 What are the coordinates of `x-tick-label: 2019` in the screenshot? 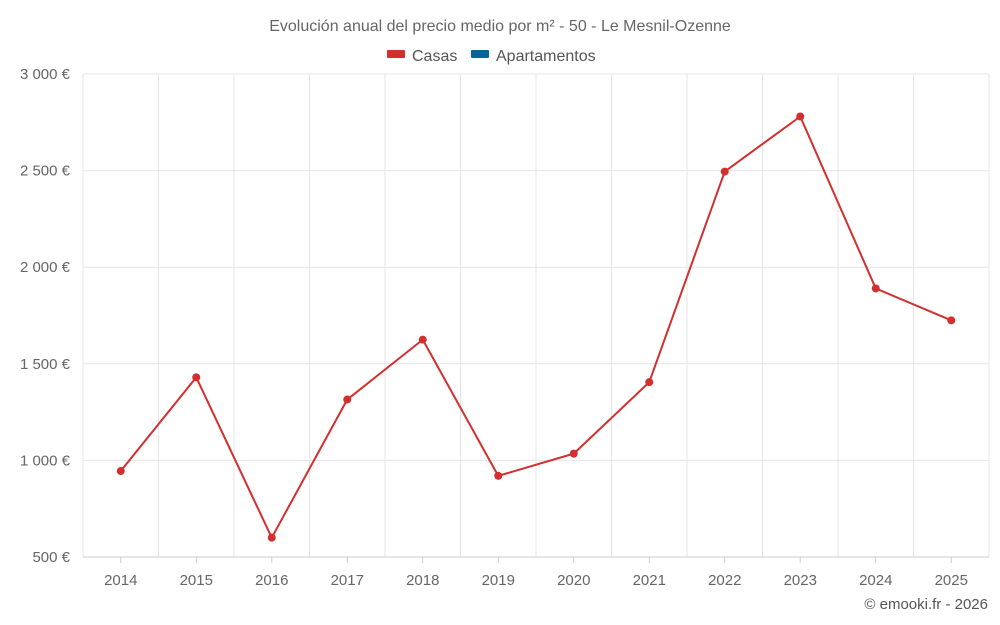 It's located at (498, 580).